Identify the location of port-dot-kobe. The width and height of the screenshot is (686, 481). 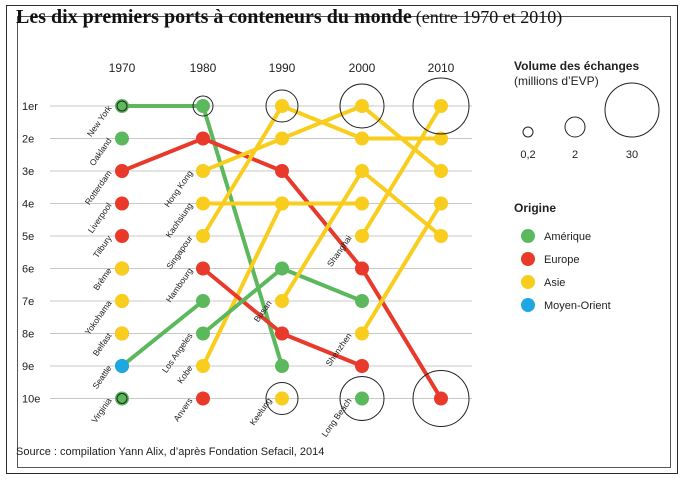
(203, 366).